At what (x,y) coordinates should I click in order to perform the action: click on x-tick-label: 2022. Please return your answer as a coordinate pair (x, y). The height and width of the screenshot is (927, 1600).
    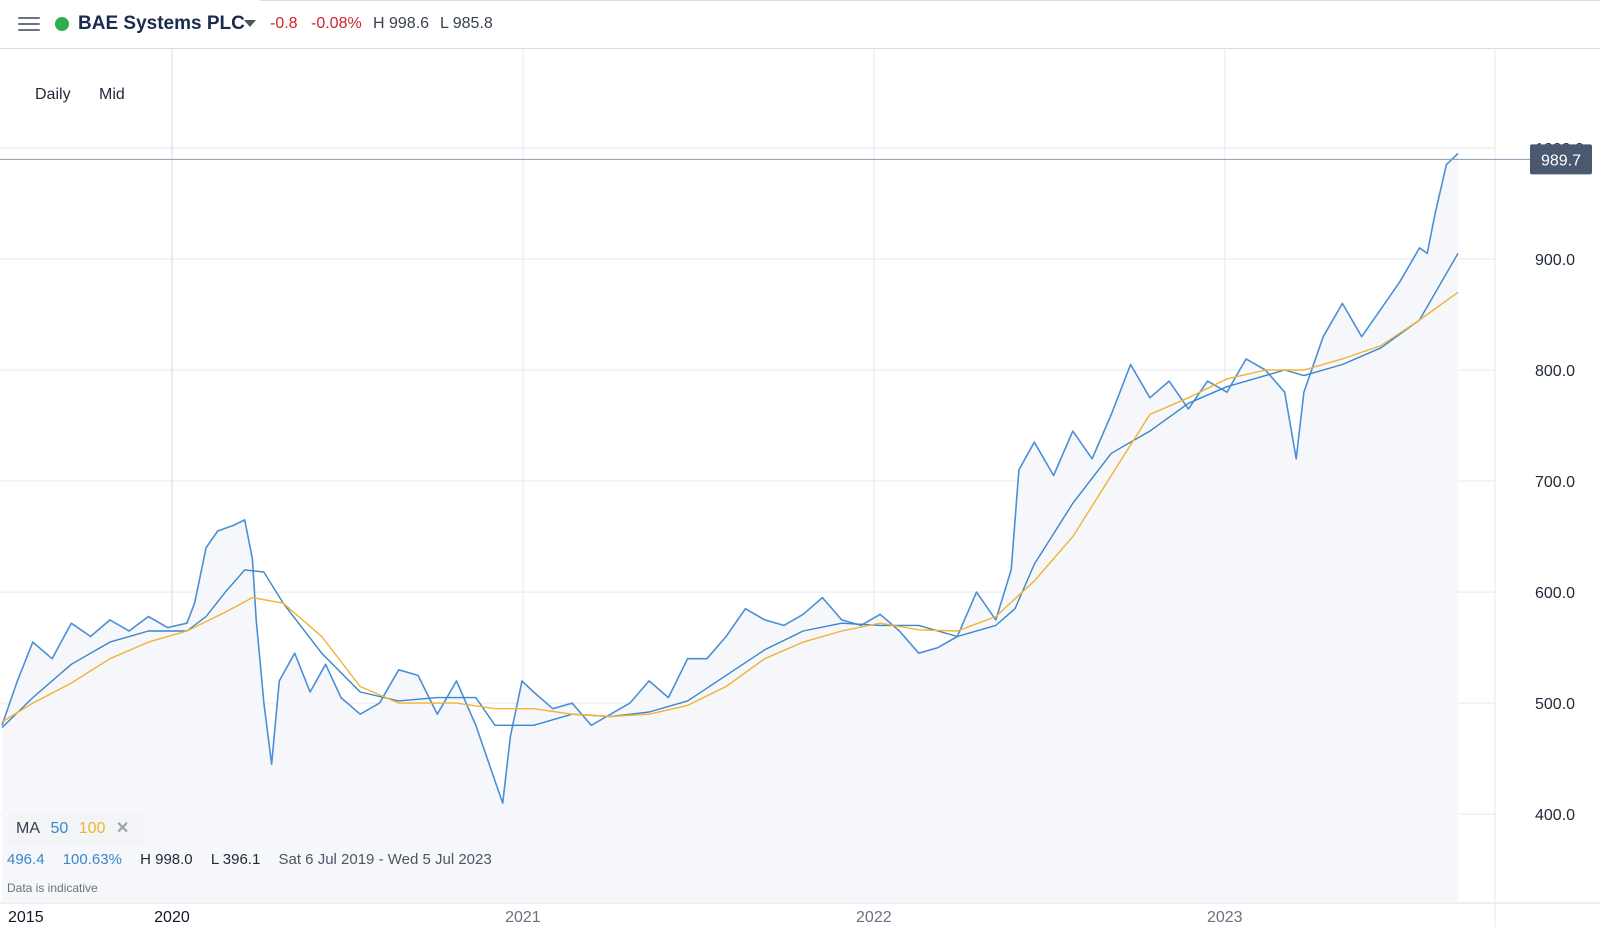
    Looking at the image, I should click on (874, 917).